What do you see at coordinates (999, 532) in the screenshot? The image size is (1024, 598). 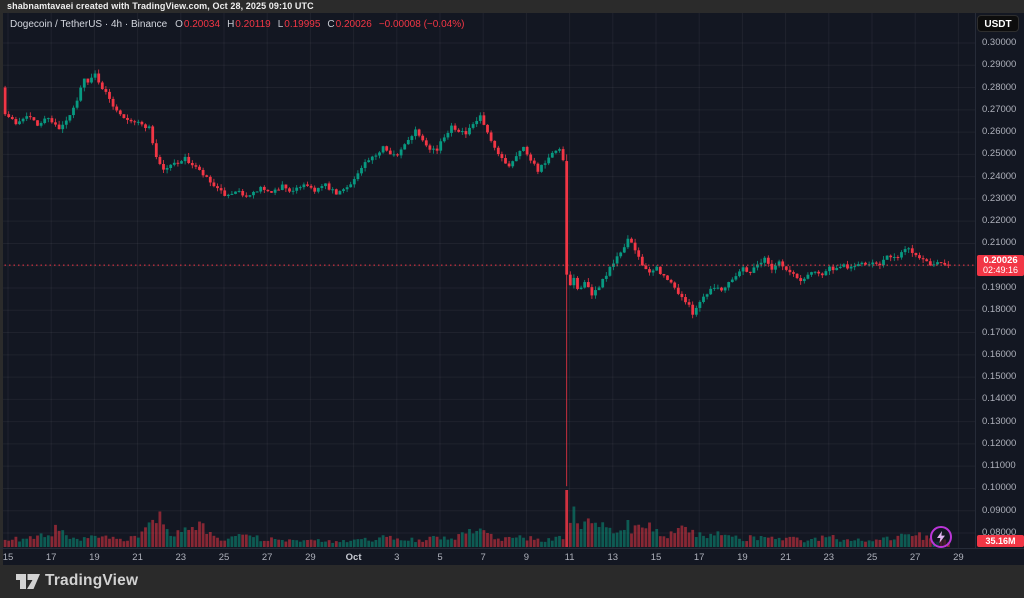 I see `price-axis-label: 0.08000` at bounding box center [999, 532].